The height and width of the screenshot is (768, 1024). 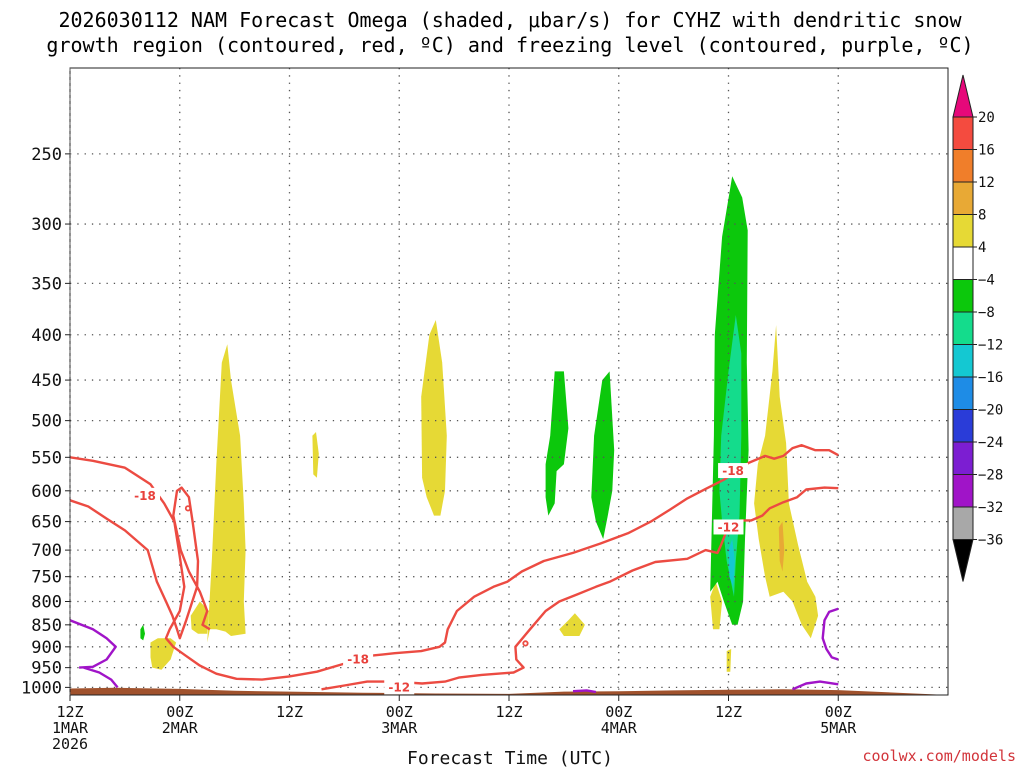 I want to click on x-tick-label: 3MAR, so click(x=399, y=728).